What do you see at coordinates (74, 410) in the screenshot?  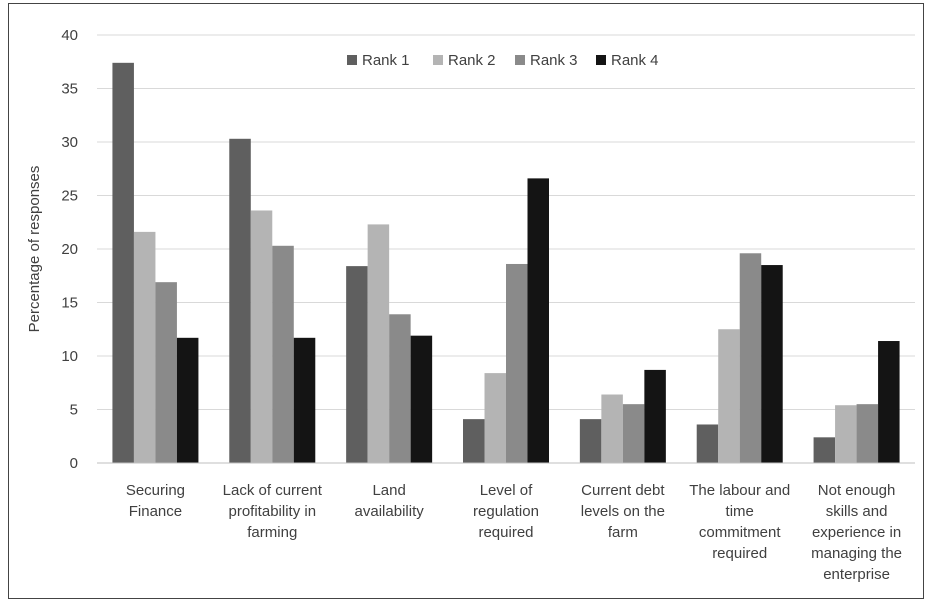 I see `y-tick-label: 5` at bounding box center [74, 410].